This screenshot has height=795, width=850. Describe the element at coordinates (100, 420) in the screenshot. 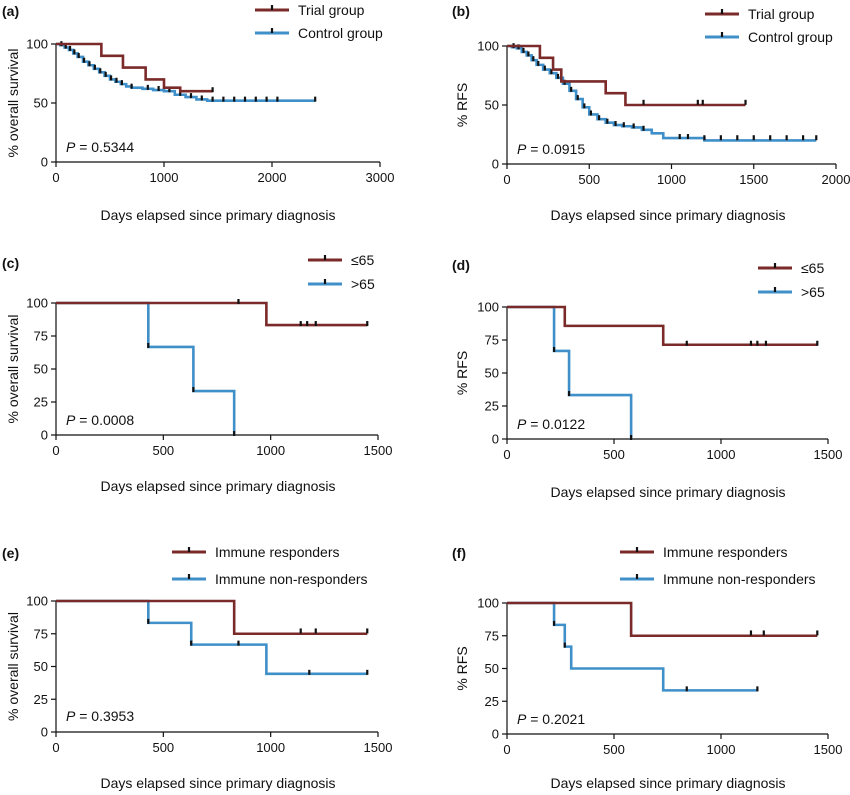

I see `p-value-label: P = 0.0008` at that location.